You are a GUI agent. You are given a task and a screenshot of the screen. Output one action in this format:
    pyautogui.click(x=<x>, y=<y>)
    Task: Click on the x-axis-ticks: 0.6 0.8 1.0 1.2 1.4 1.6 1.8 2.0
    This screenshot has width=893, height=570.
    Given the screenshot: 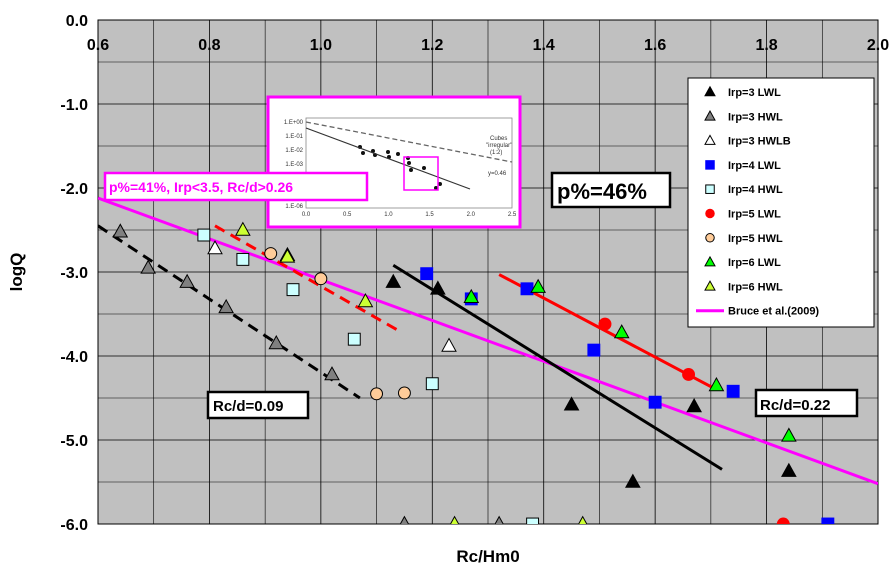 What is the action you would take?
    pyautogui.click(x=488, y=45)
    